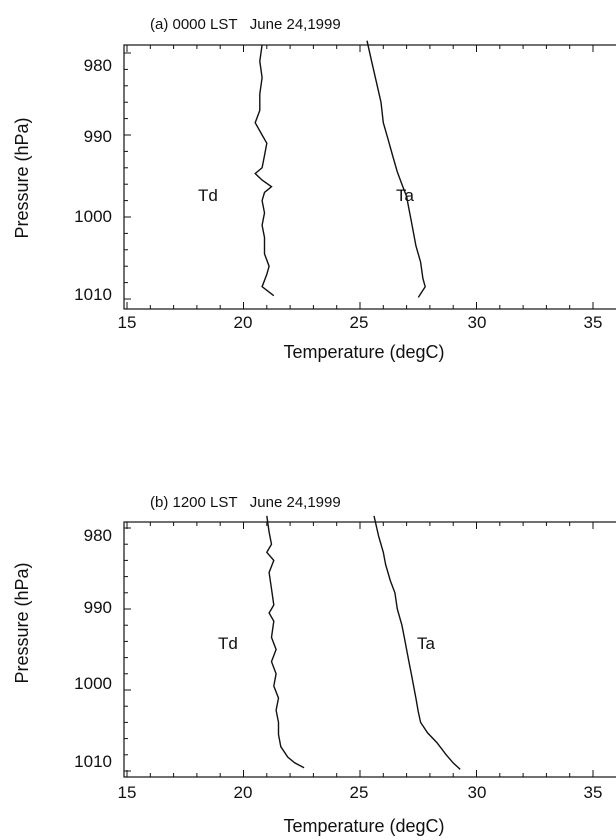  What do you see at coordinates (363, 352) in the screenshot?
I see `panel-a-xlabel: Temperature (degC)` at bounding box center [363, 352].